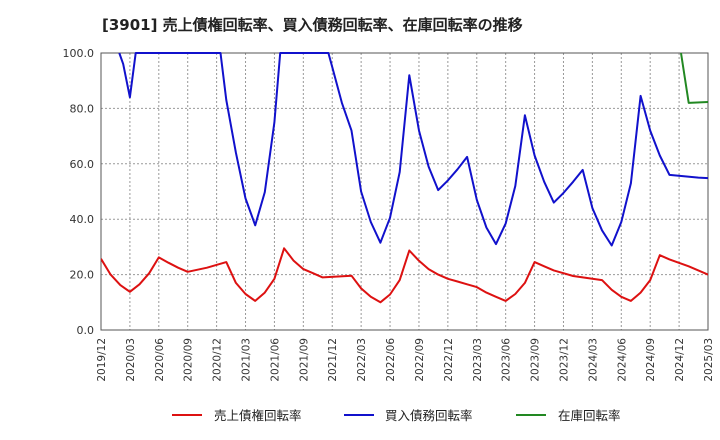 The height and width of the screenshot is (440, 720). I want to click on y-tick-label: 60.0, so click(82, 164).